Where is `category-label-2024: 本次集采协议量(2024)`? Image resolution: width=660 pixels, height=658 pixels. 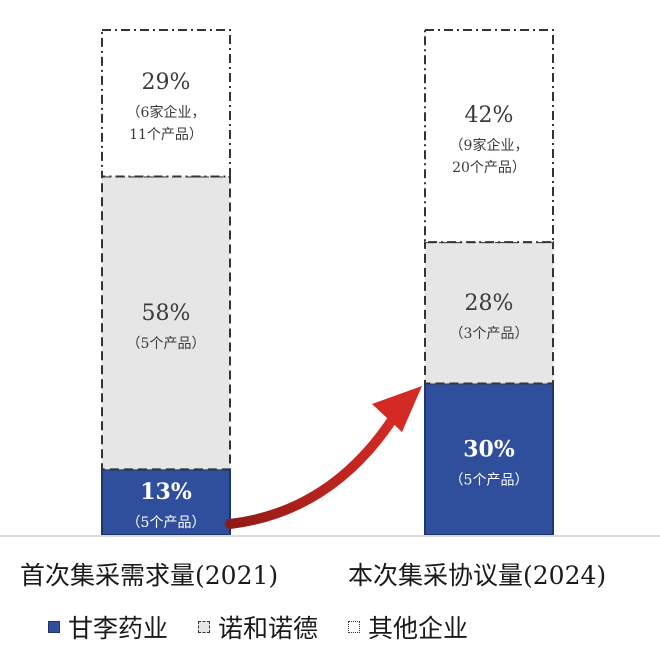 category-label-2024: 本次集采协议量(2024) is located at coordinates (477, 575).